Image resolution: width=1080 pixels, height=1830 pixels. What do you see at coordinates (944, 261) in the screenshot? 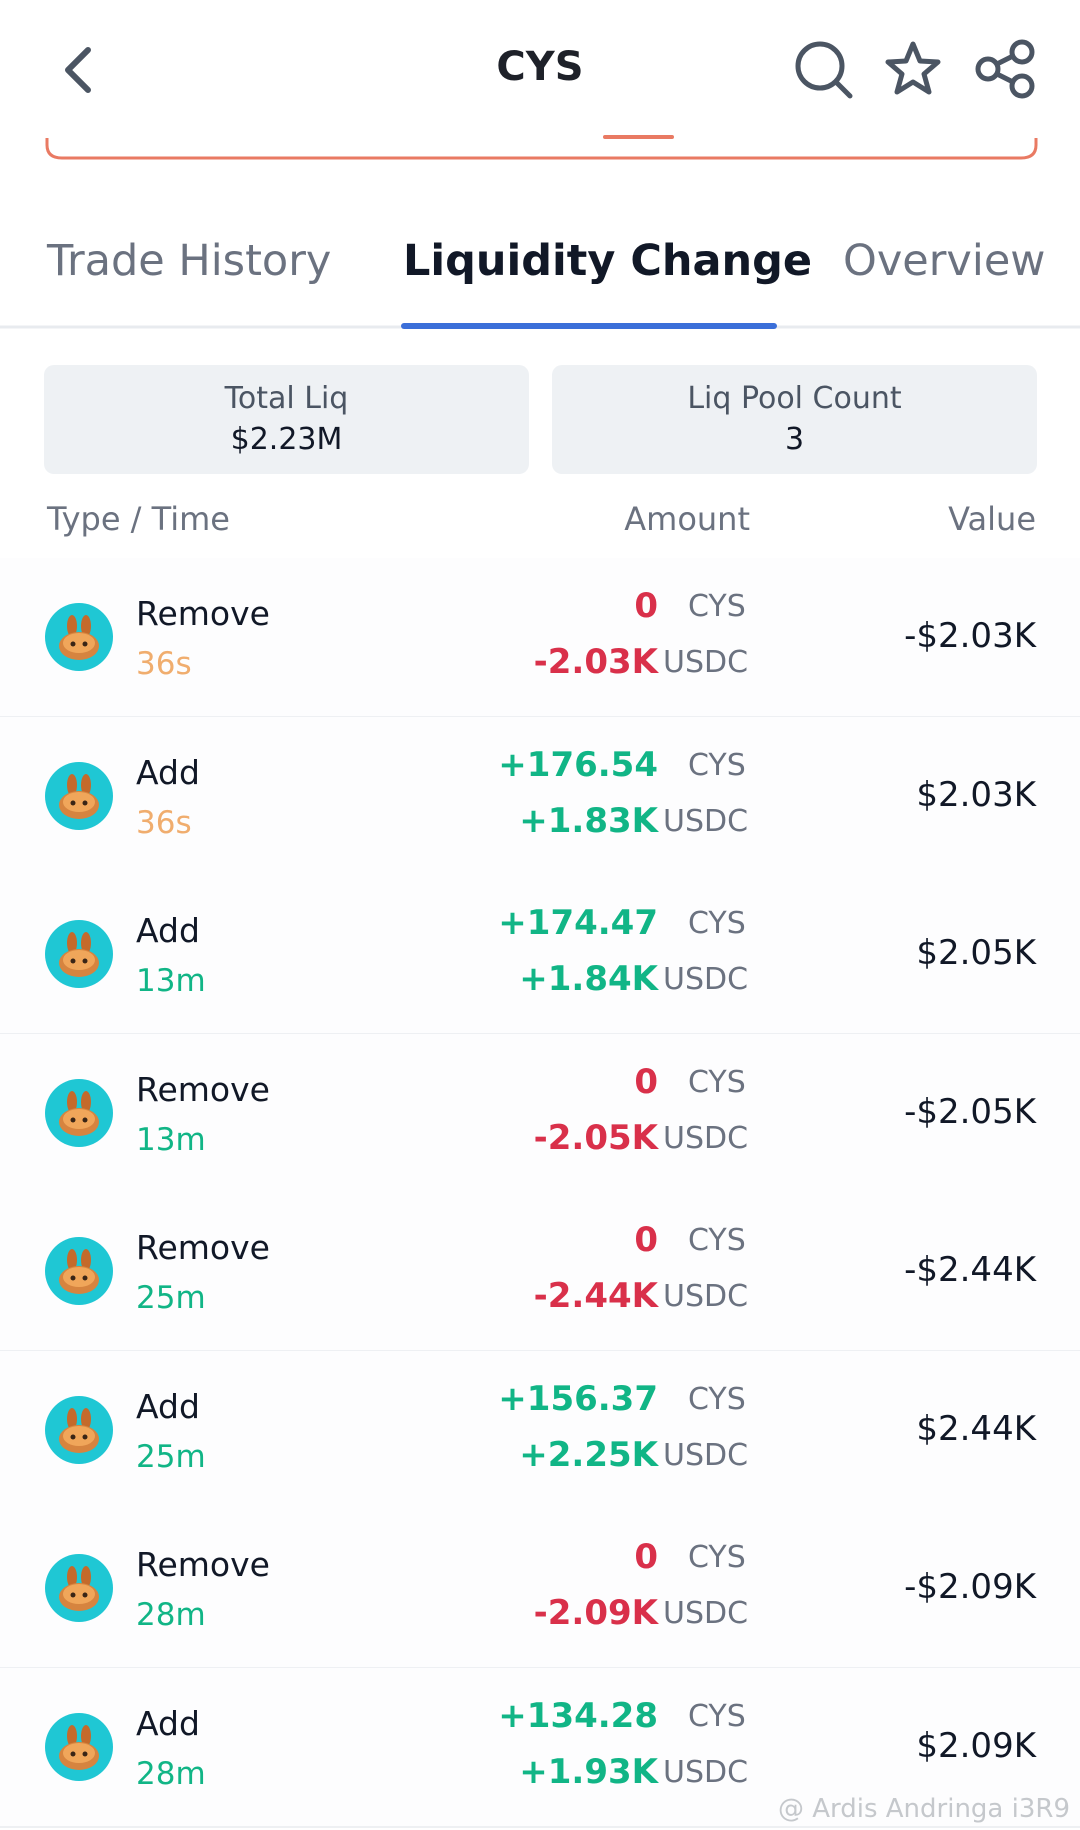
I see `tab: Overview` at bounding box center [944, 261].